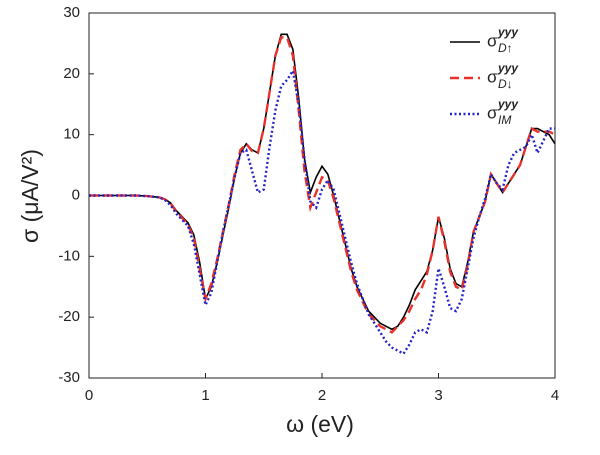 The height and width of the screenshot is (455, 600). I want to click on y-tick-label: 30, so click(71, 12).